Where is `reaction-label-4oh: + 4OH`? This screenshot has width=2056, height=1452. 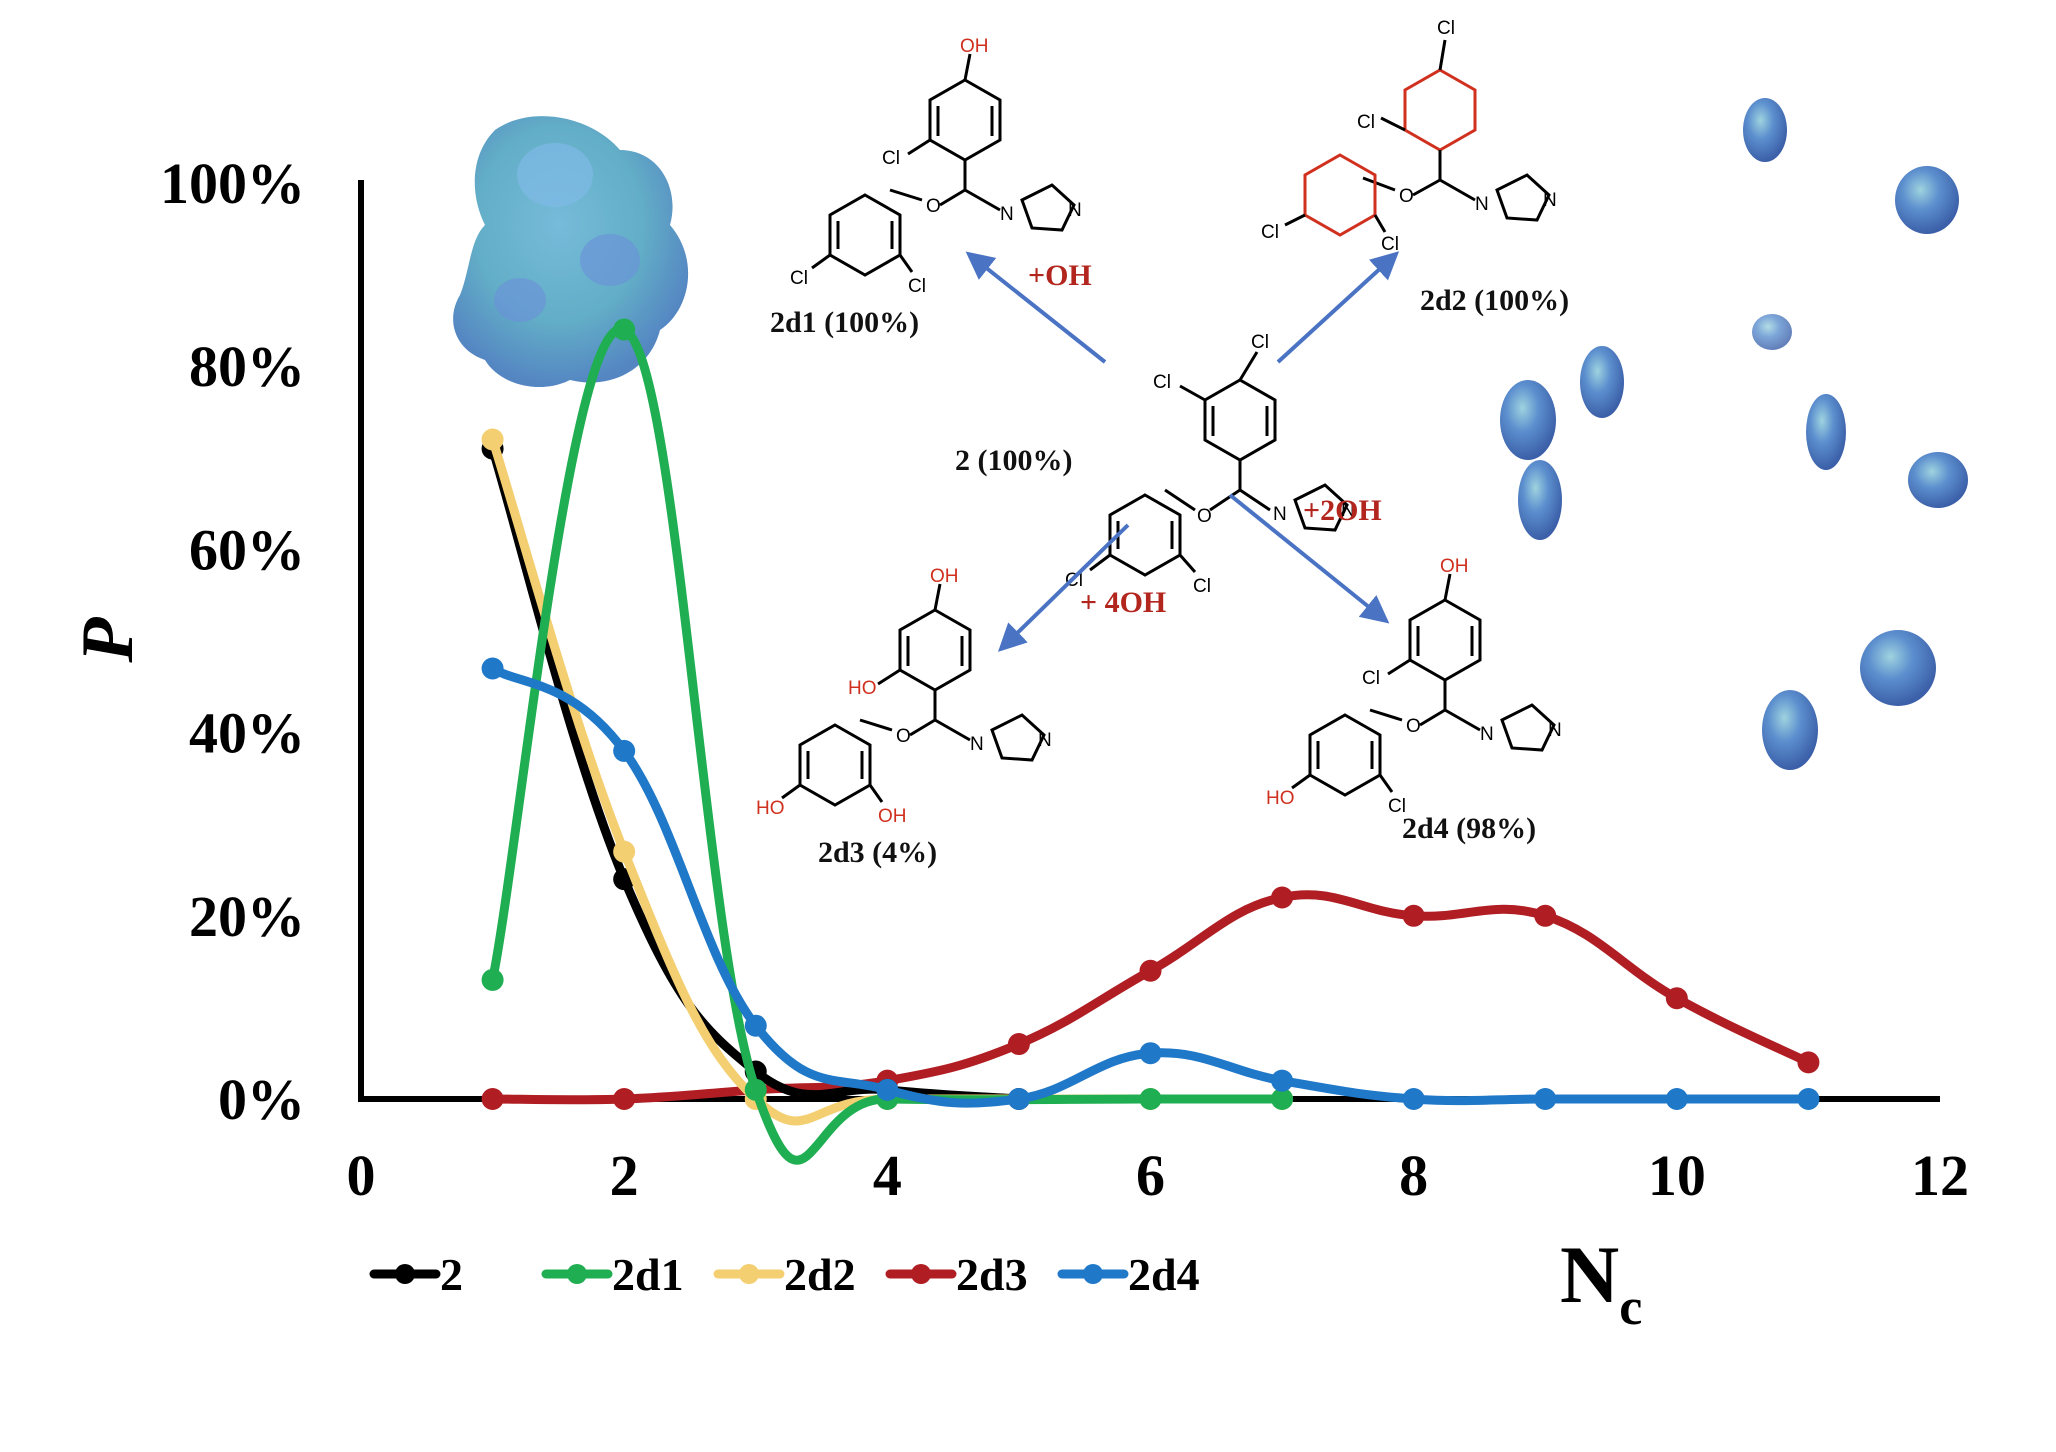
reaction-label-4oh: + 4OH is located at coordinates (1123, 602).